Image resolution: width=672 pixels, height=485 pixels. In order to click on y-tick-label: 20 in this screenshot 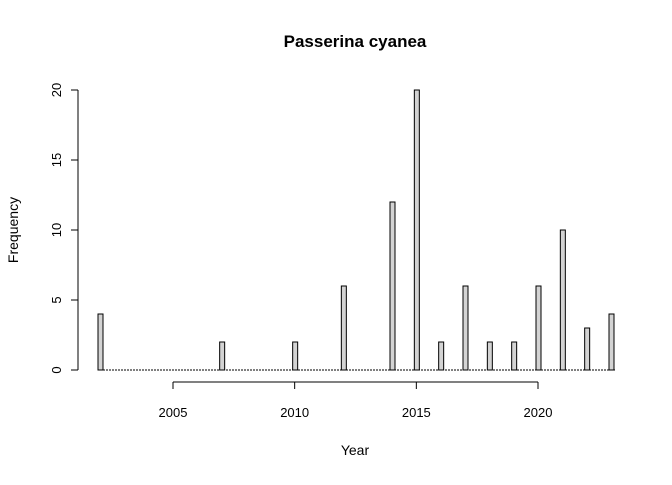, I will do `click(56, 90)`.